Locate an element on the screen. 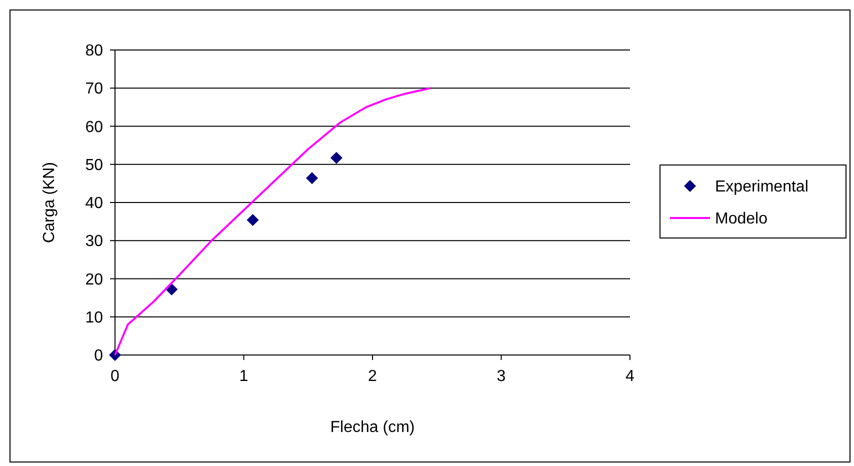 Image resolution: width=854 pixels, height=466 pixels. legend-label: Modelo is located at coordinates (741, 219).